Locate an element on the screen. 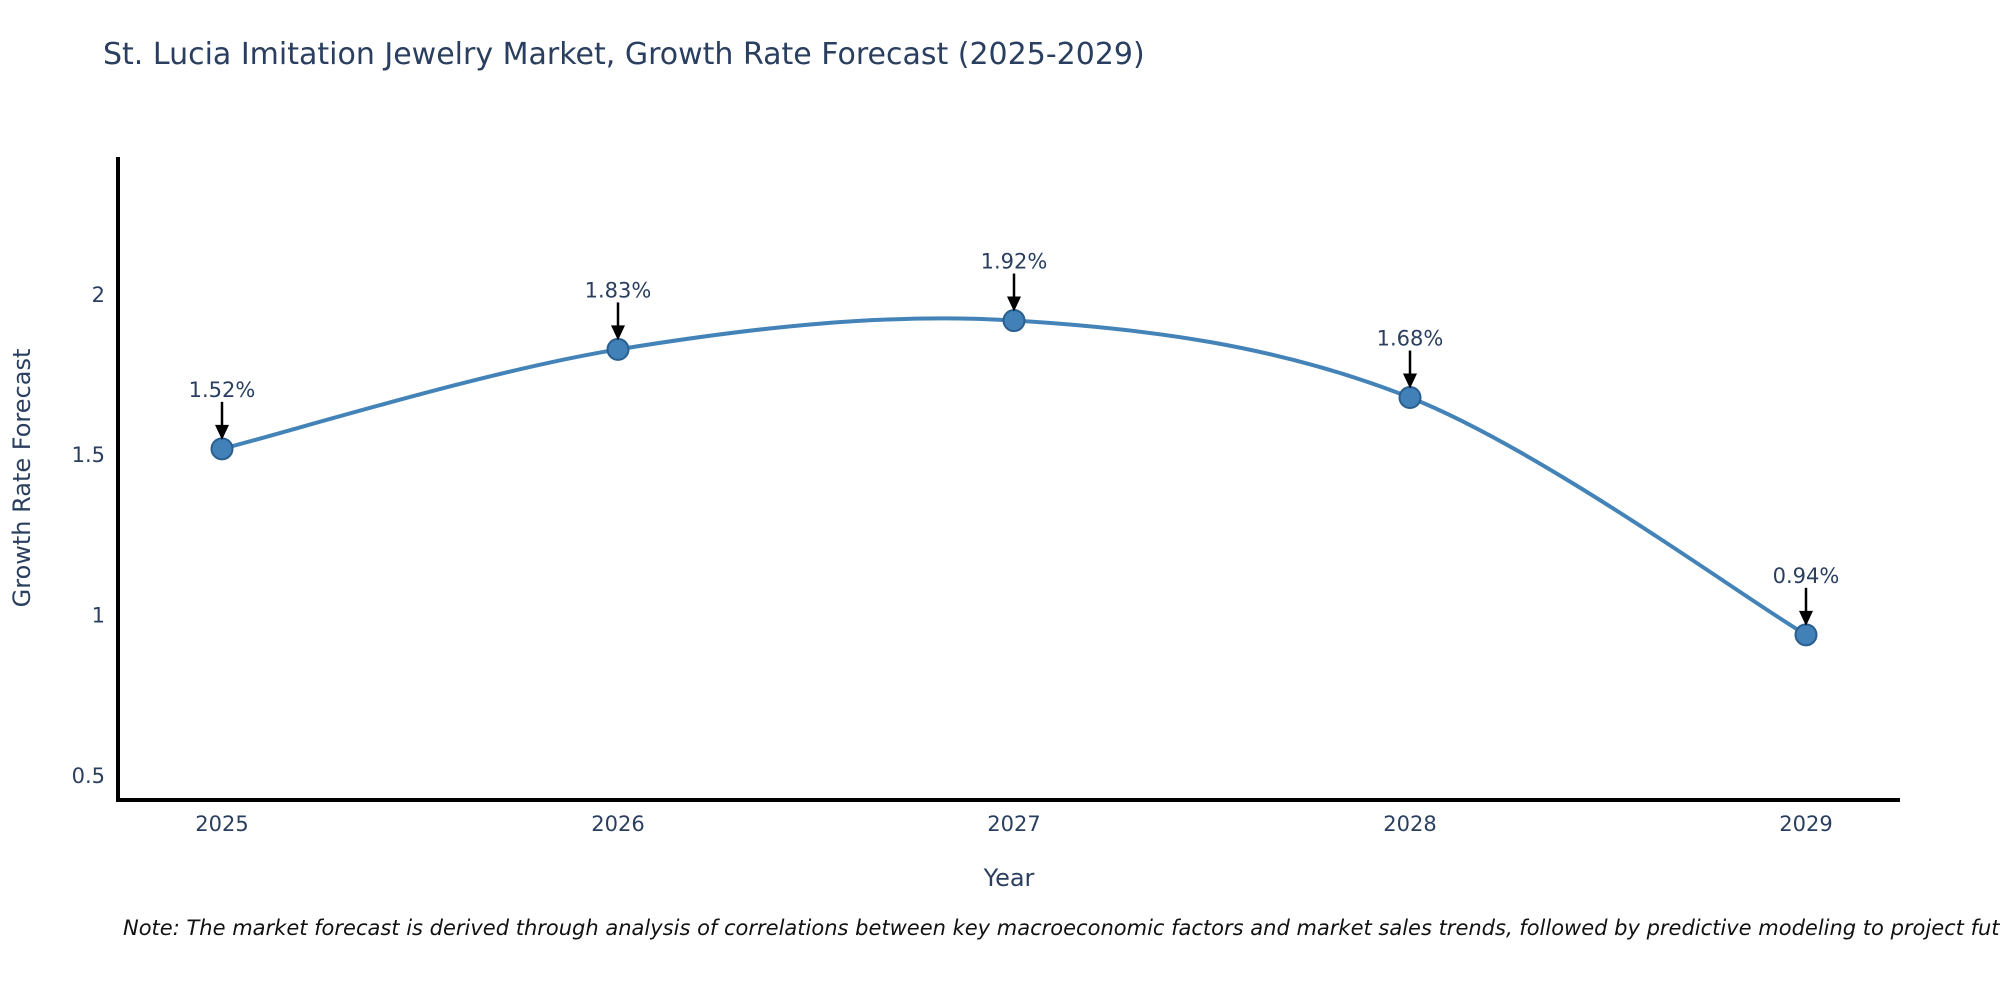 This screenshot has height=1000, width=2000. y-tick-label: 1.5 is located at coordinates (88, 455).